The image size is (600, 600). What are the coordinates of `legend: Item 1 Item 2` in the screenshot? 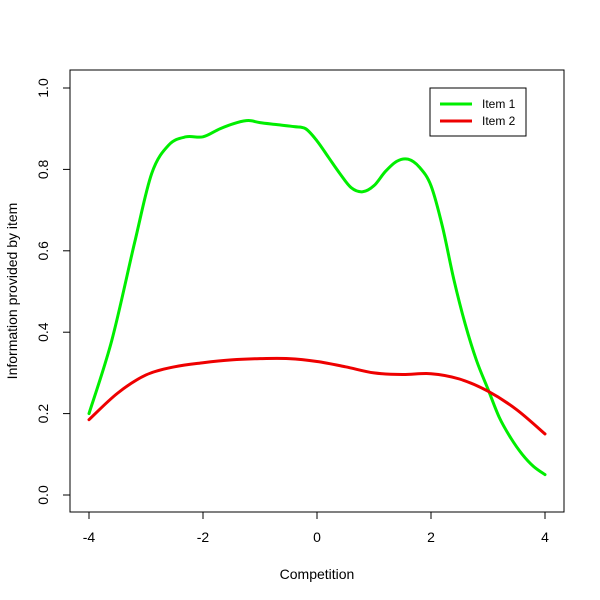 It's located at (478, 112).